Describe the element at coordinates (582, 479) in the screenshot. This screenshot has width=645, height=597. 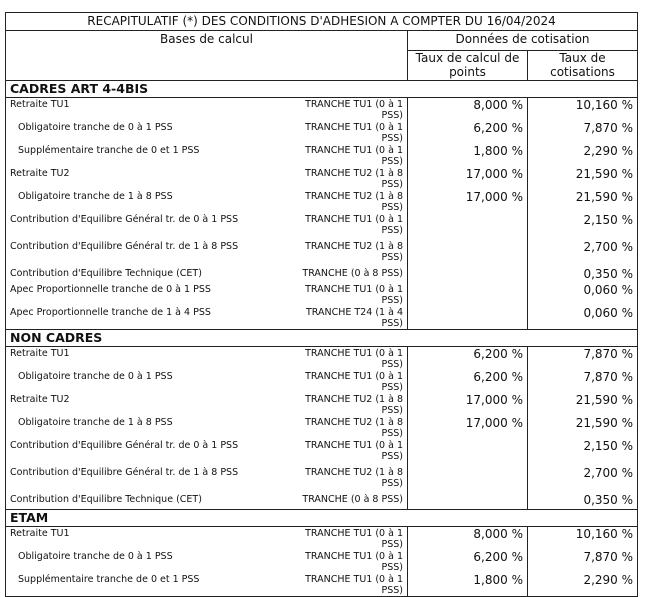
I see `taux-cotisation: 2,700 %` at that location.